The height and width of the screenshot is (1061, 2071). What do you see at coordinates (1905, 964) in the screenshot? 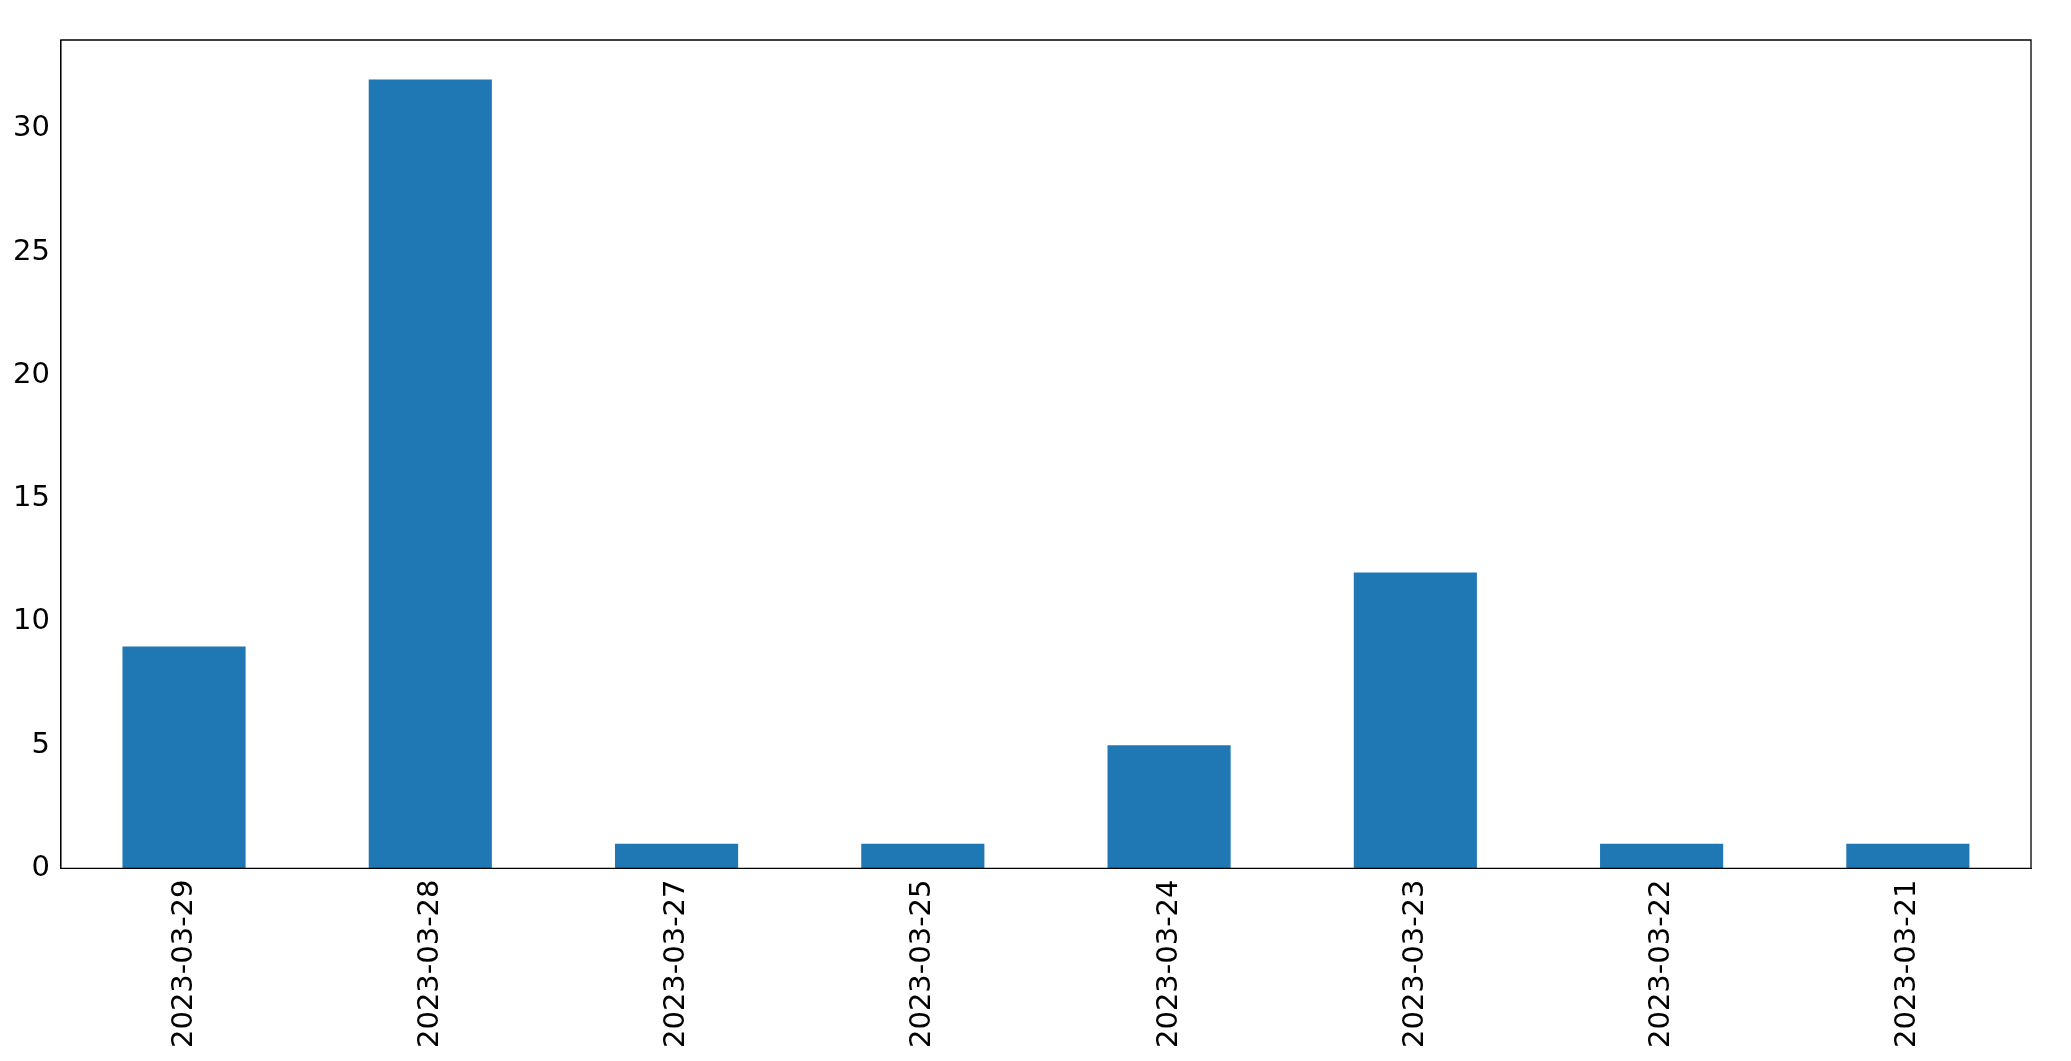
I see `x-tick-label: 2023-03-21` at bounding box center [1905, 964].